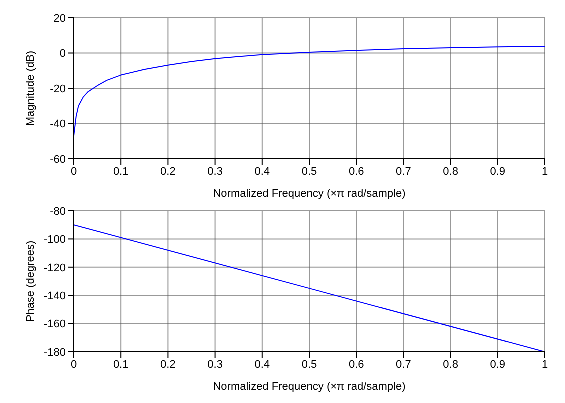  What do you see at coordinates (55, 324) in the screenshot?
I see `y-tick-label: -160` at bounding box center [55, 324].